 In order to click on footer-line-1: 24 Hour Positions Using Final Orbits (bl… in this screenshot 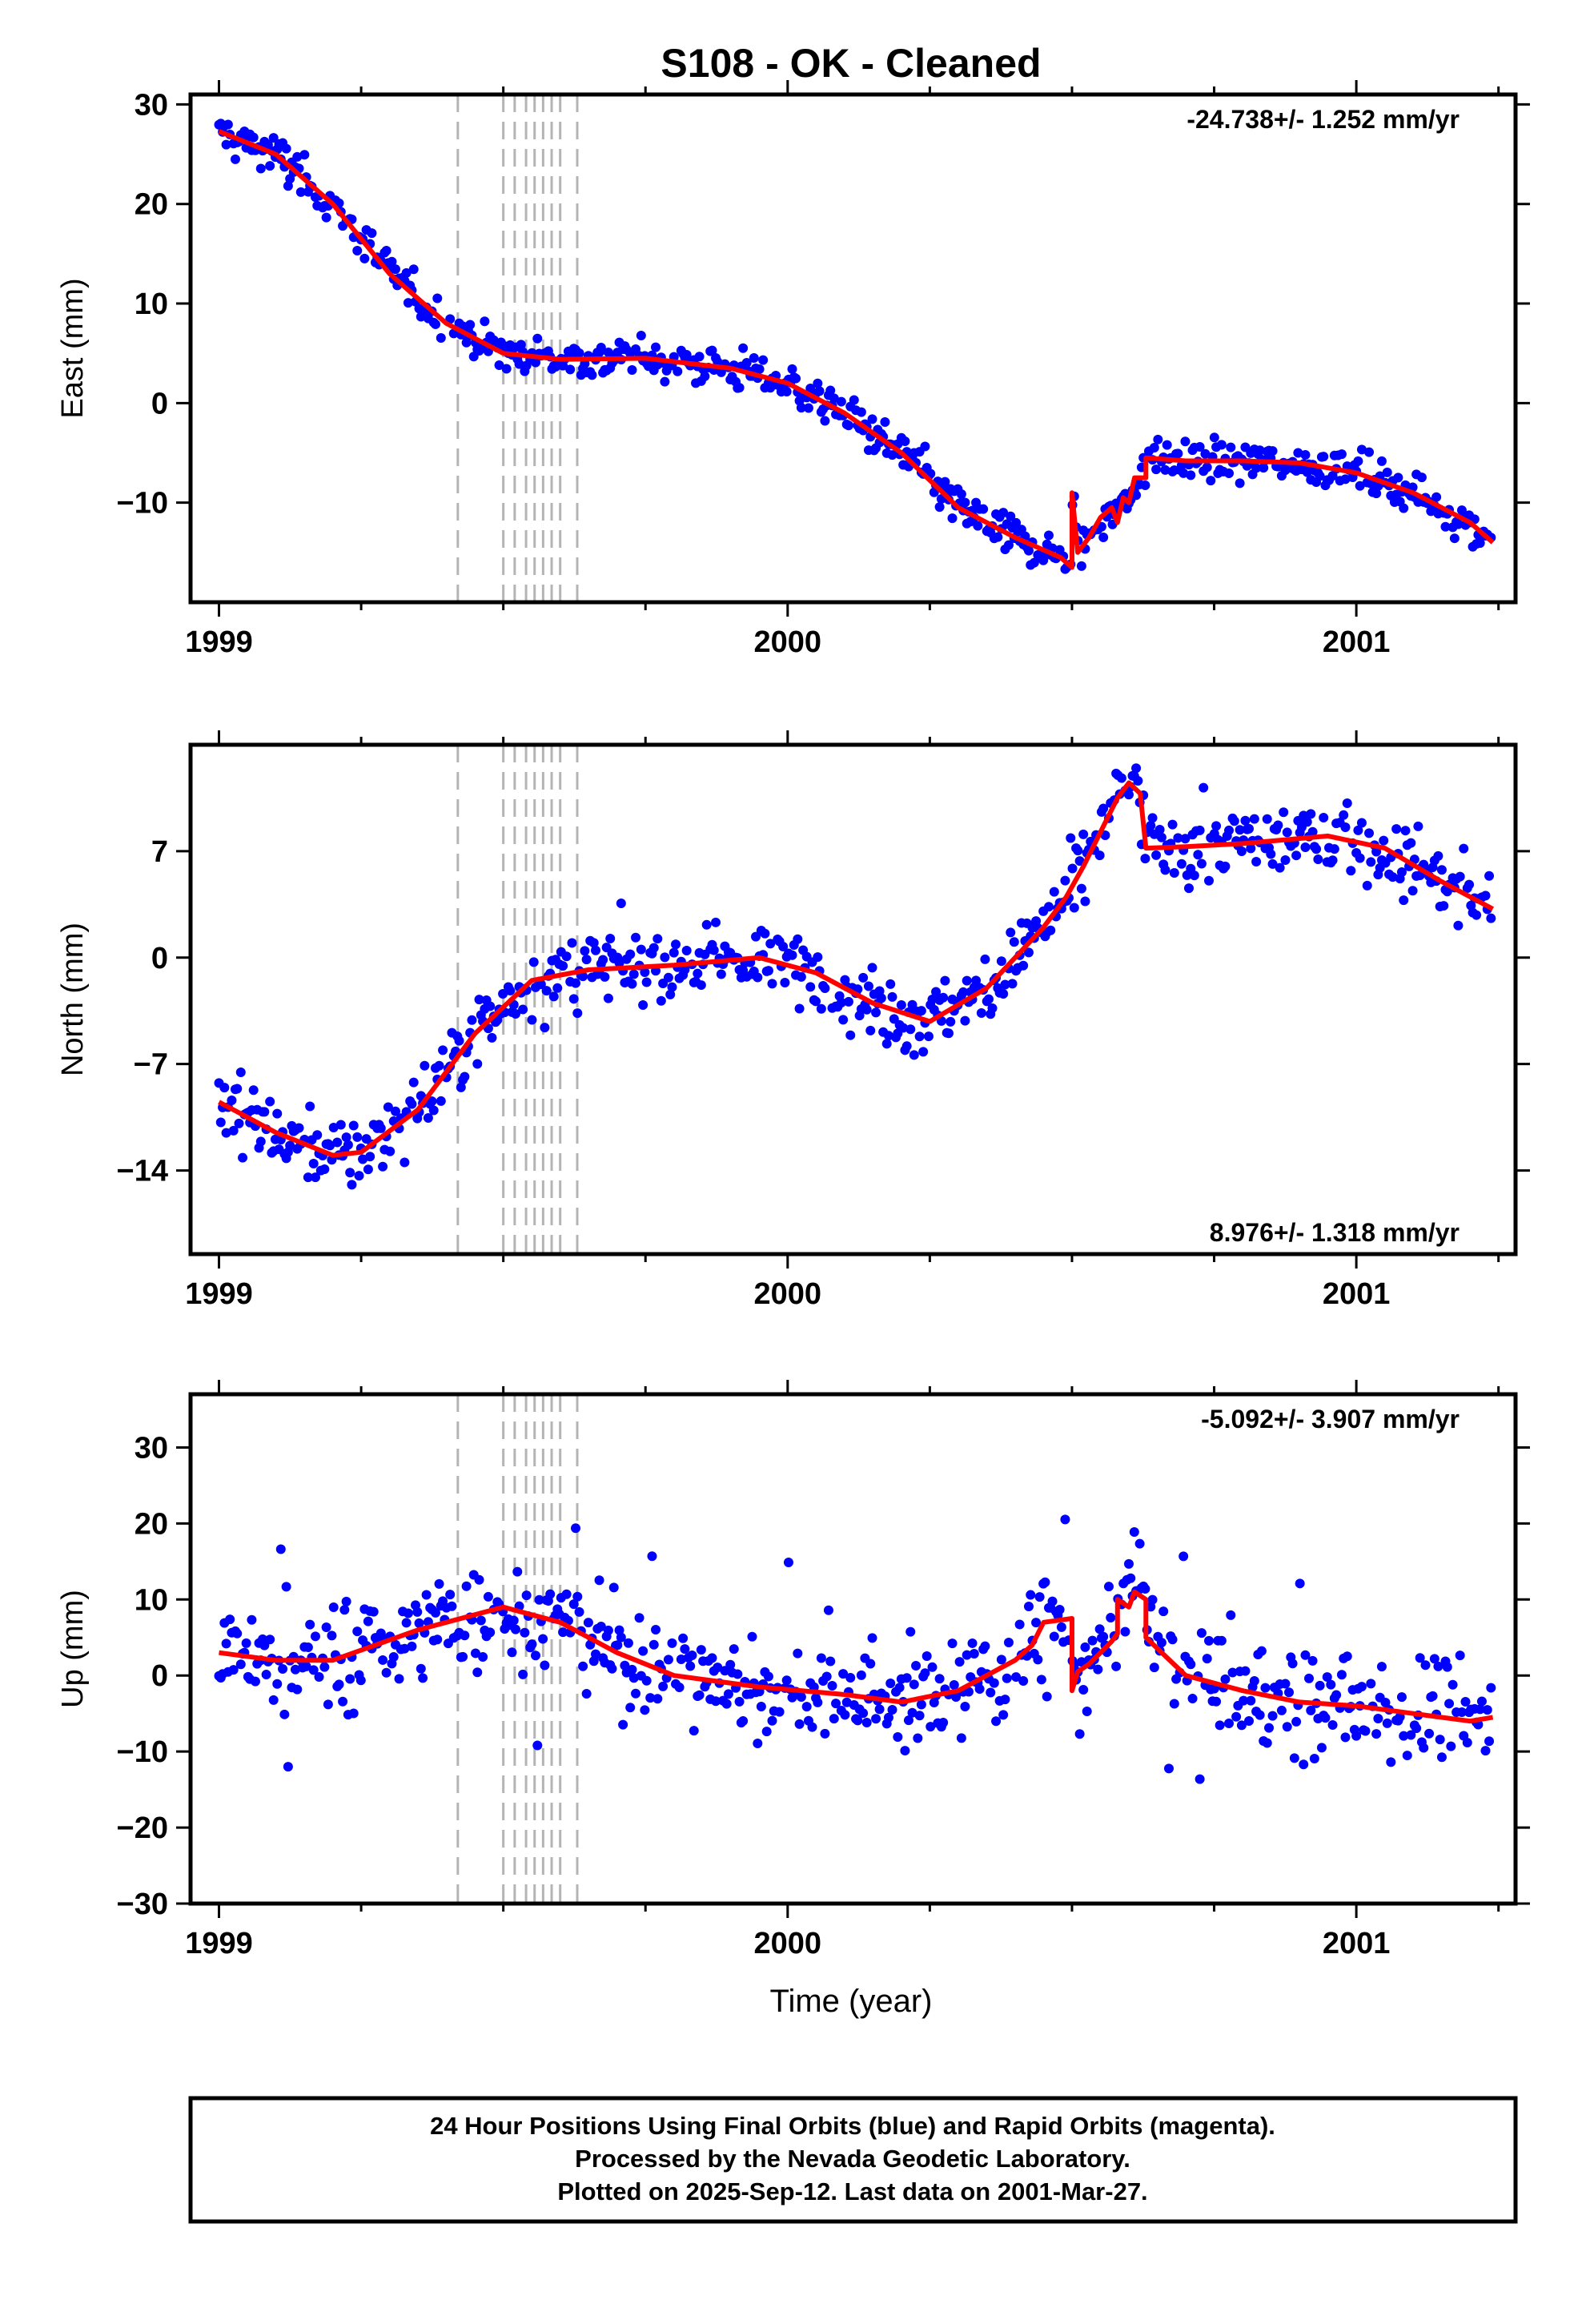, I will do `click(852, 2126)`.